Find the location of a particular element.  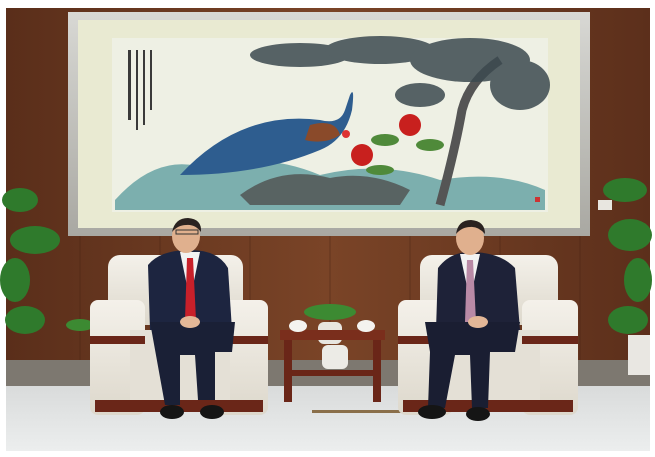

planter is located at coordinates (639, 355).